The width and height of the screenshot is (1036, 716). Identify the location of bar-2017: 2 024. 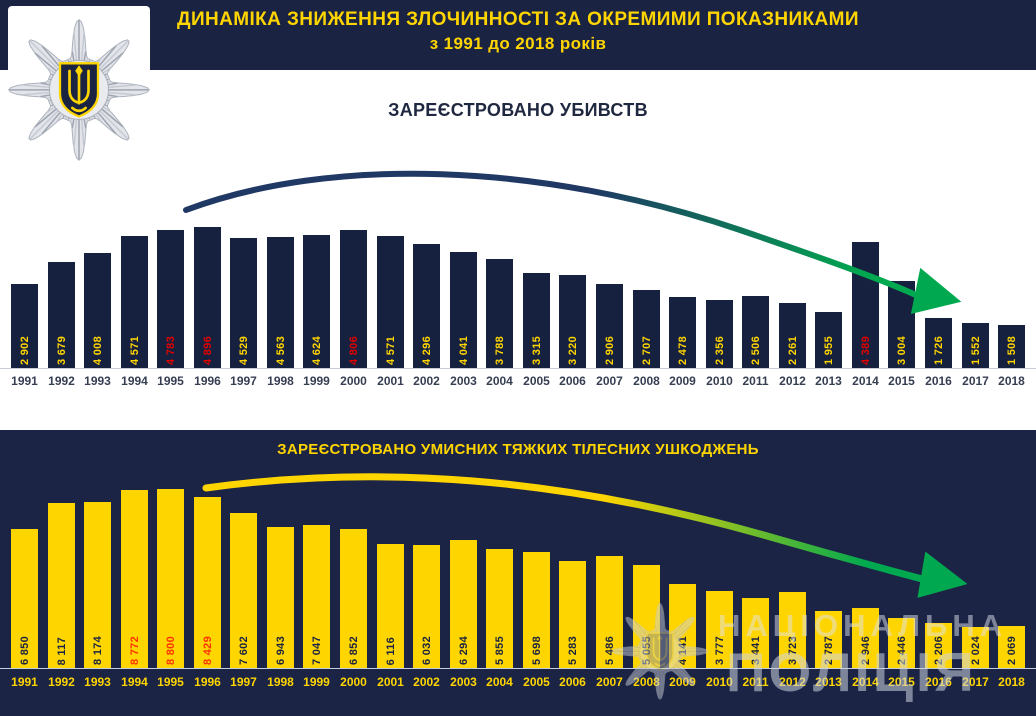
(975, 647).